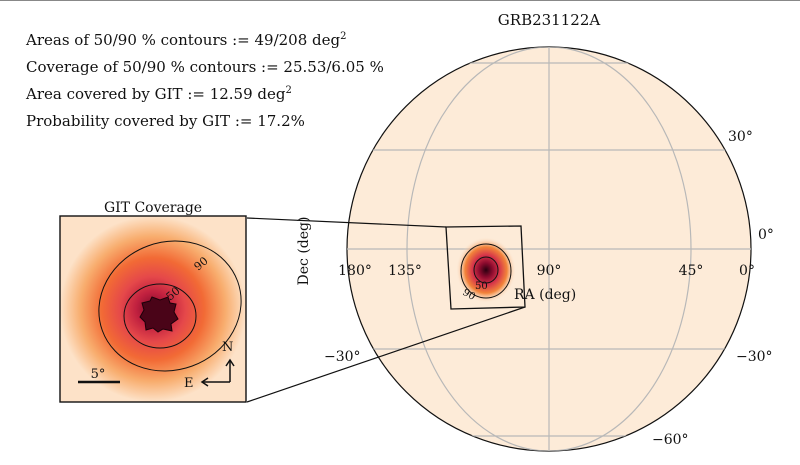 This screenshot has height=465, width=800. I want to click on dec-tick-m30-left: −30°, so click(342, 357).